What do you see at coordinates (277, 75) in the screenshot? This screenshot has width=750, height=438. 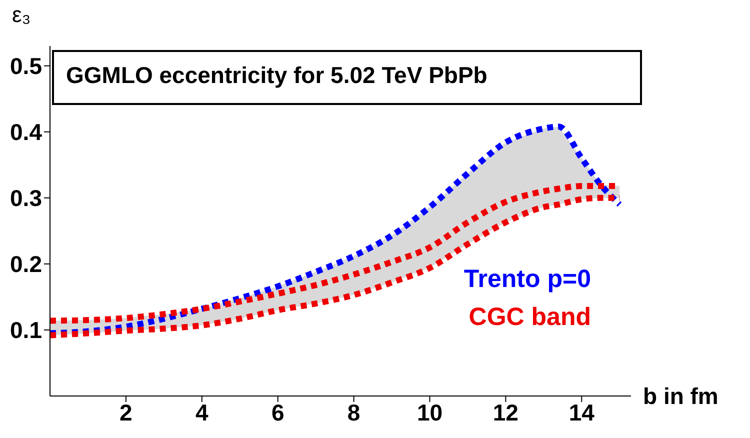 I see `text: GGMLO eccentricity for 5.02 TeV PbPb` at bounding box center [277, 75].